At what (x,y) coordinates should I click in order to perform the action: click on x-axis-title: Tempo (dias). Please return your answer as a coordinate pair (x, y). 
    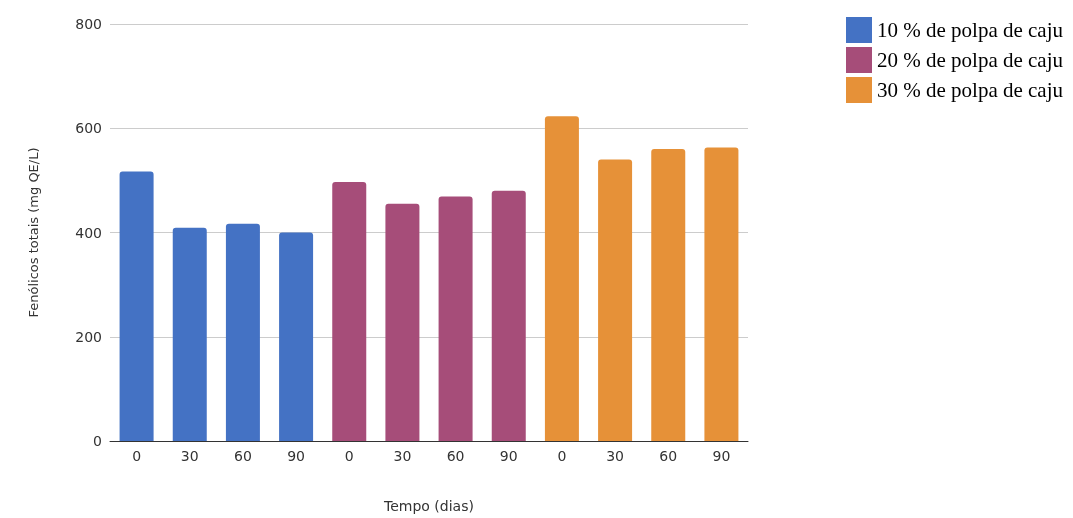
    Looking at the image, I should click on (428, 506).